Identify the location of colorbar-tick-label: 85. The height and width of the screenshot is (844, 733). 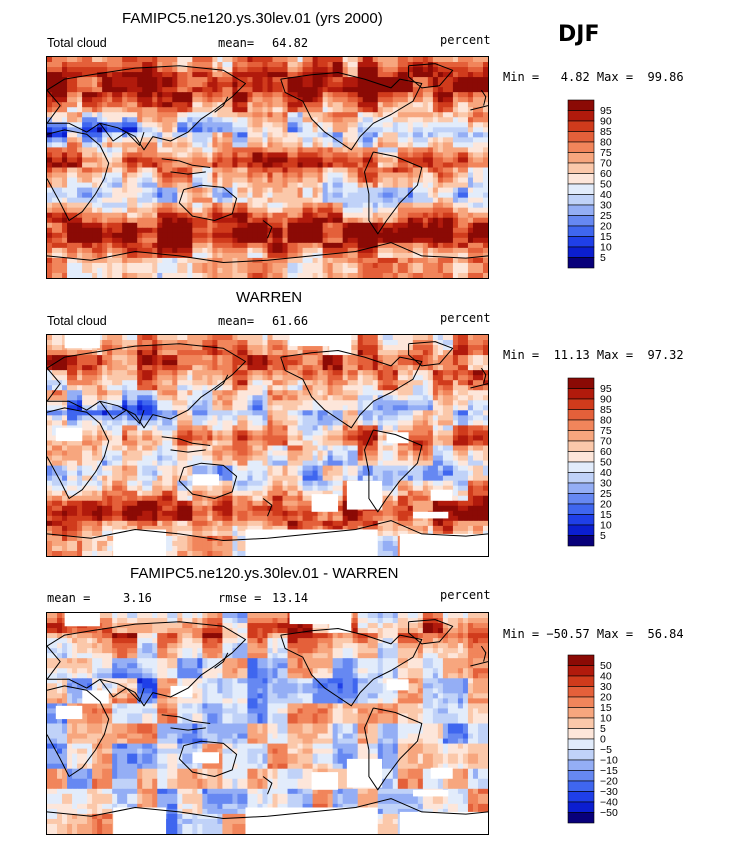
(606, 410).